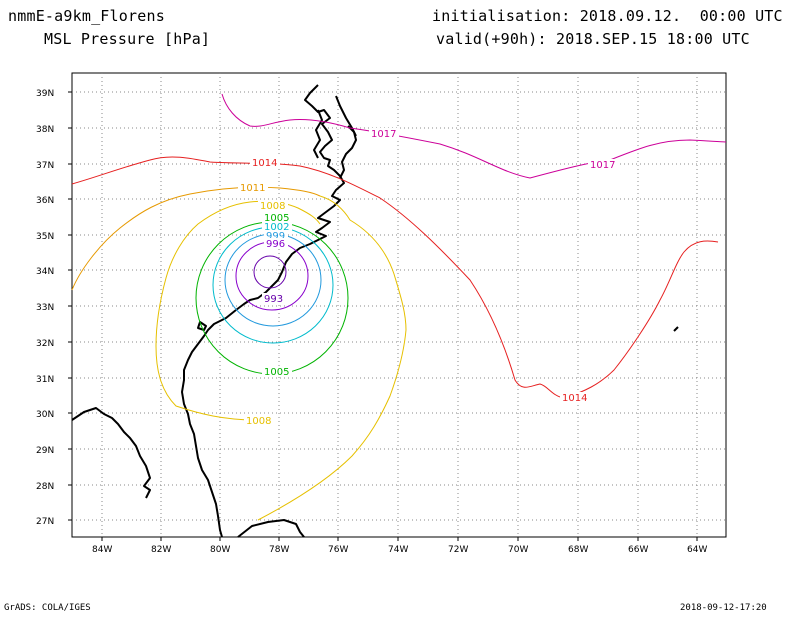  Describe the element at coordinates (275, 236) in the screenshot. I see `label-999: 999` at that location.